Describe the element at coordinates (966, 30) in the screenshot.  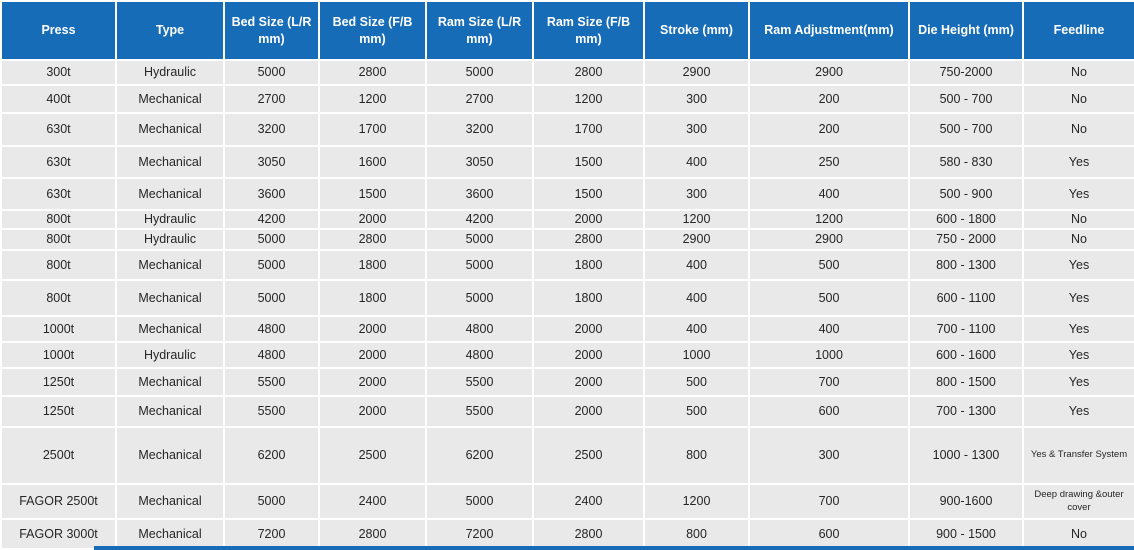
I see `column-header-die-height-mm: Die Height (mm)` at that location.